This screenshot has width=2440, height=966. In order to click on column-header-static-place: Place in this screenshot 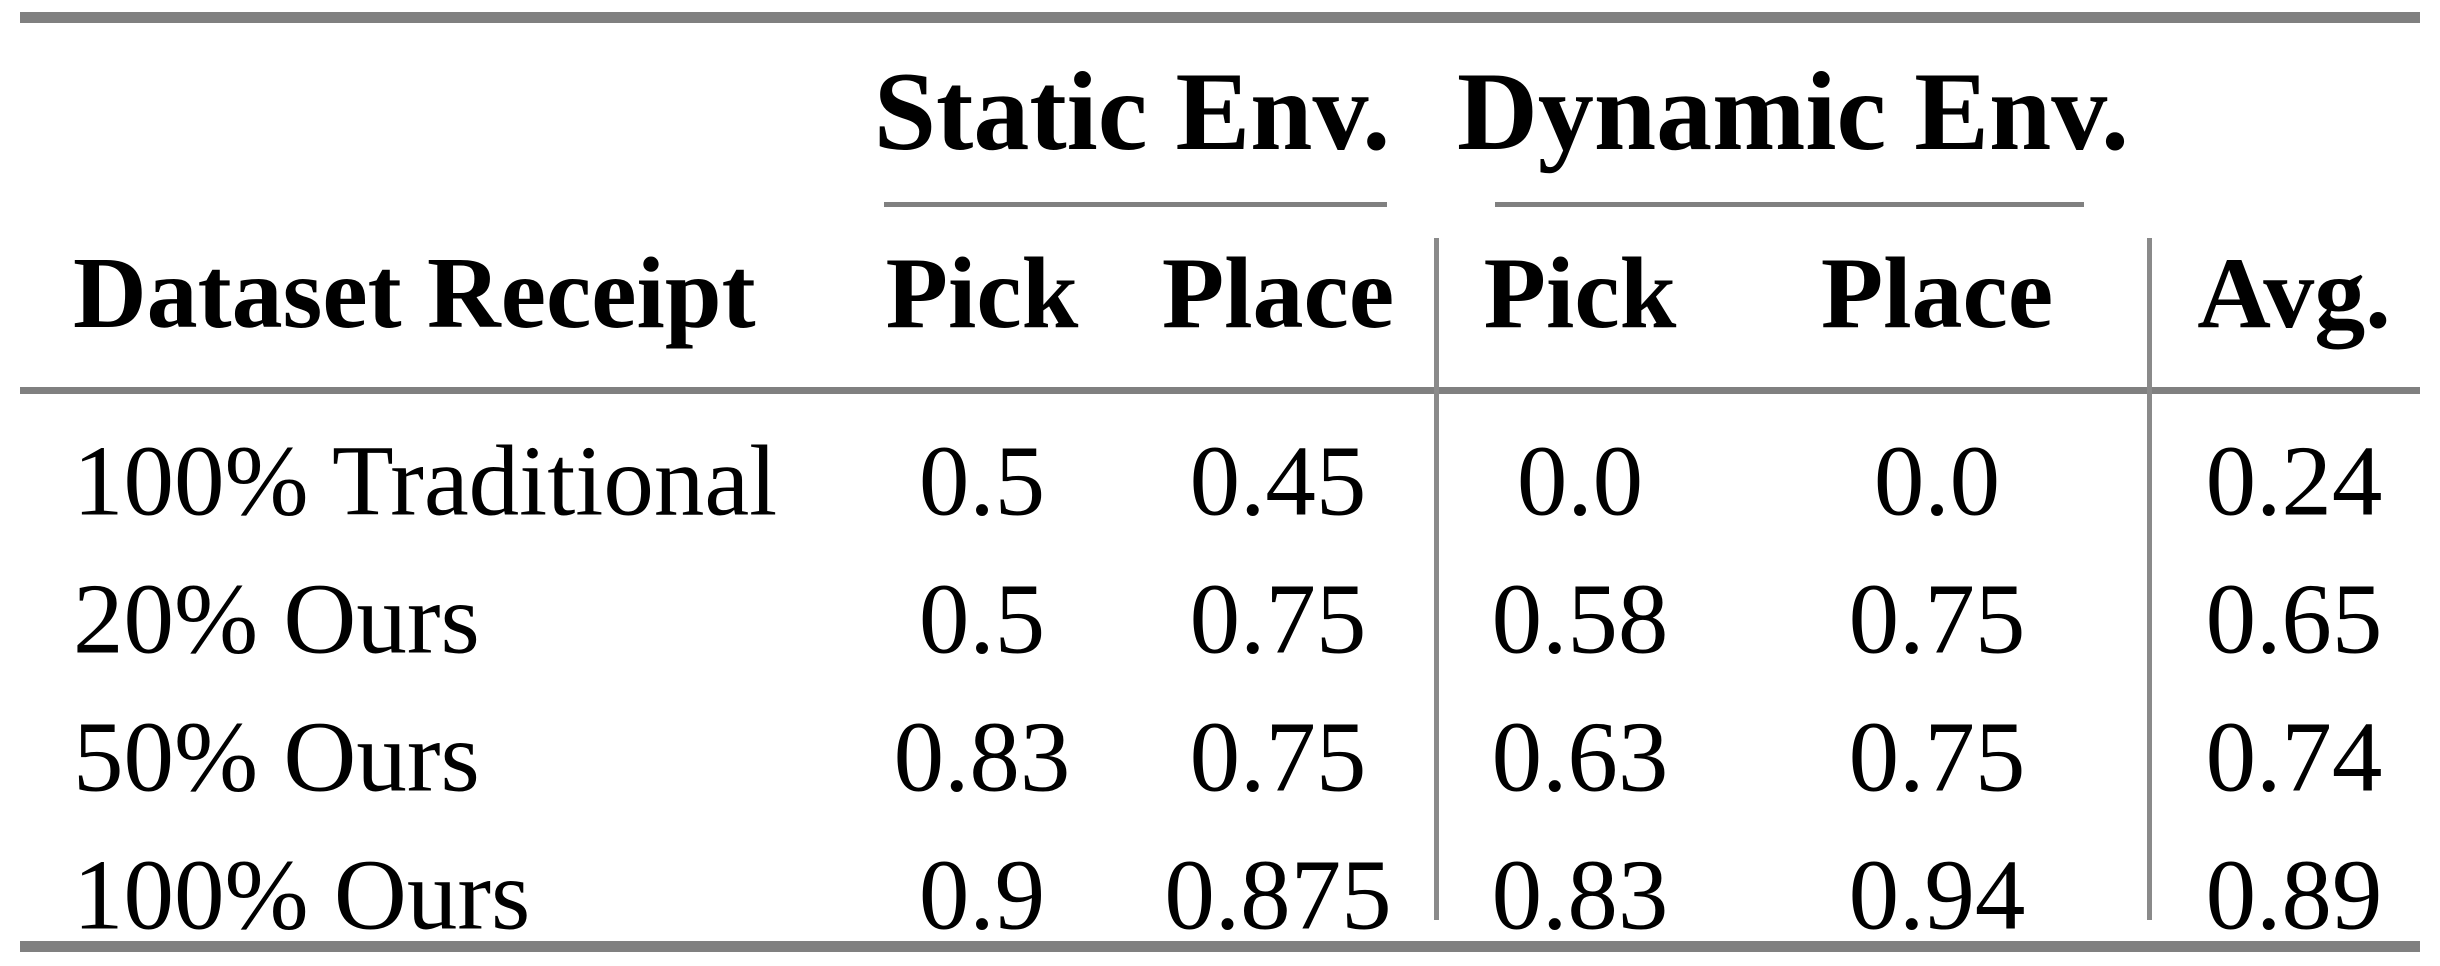, I will do `click(1278, 293)`.